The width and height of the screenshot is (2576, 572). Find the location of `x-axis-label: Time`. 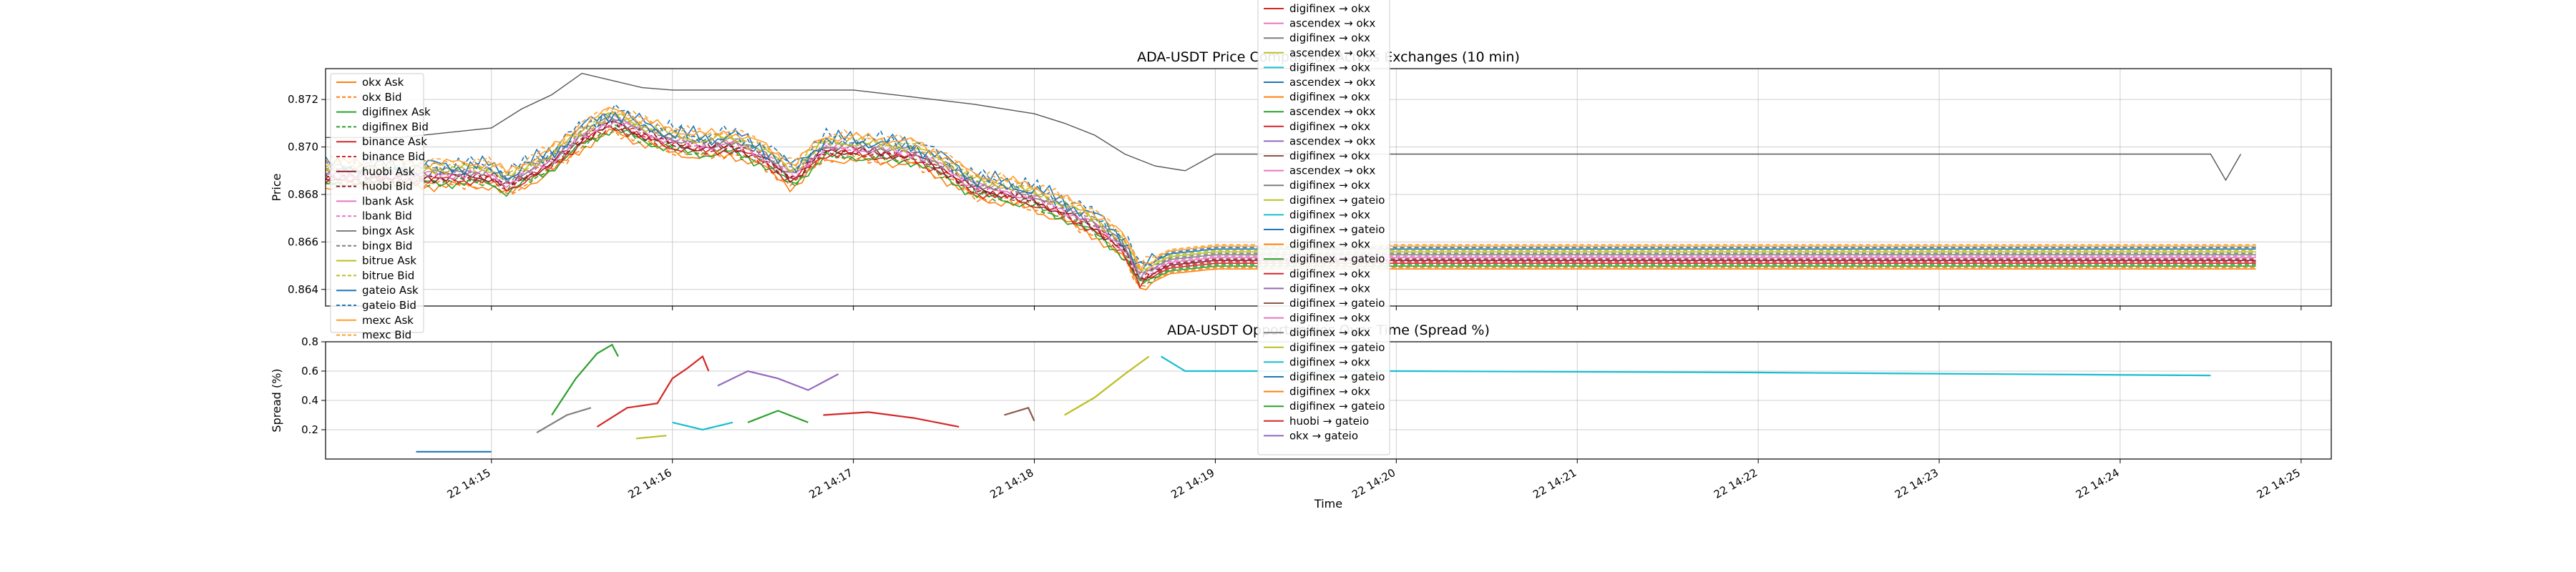

x-axis-label: Time is located at coordinates (1328, 504).